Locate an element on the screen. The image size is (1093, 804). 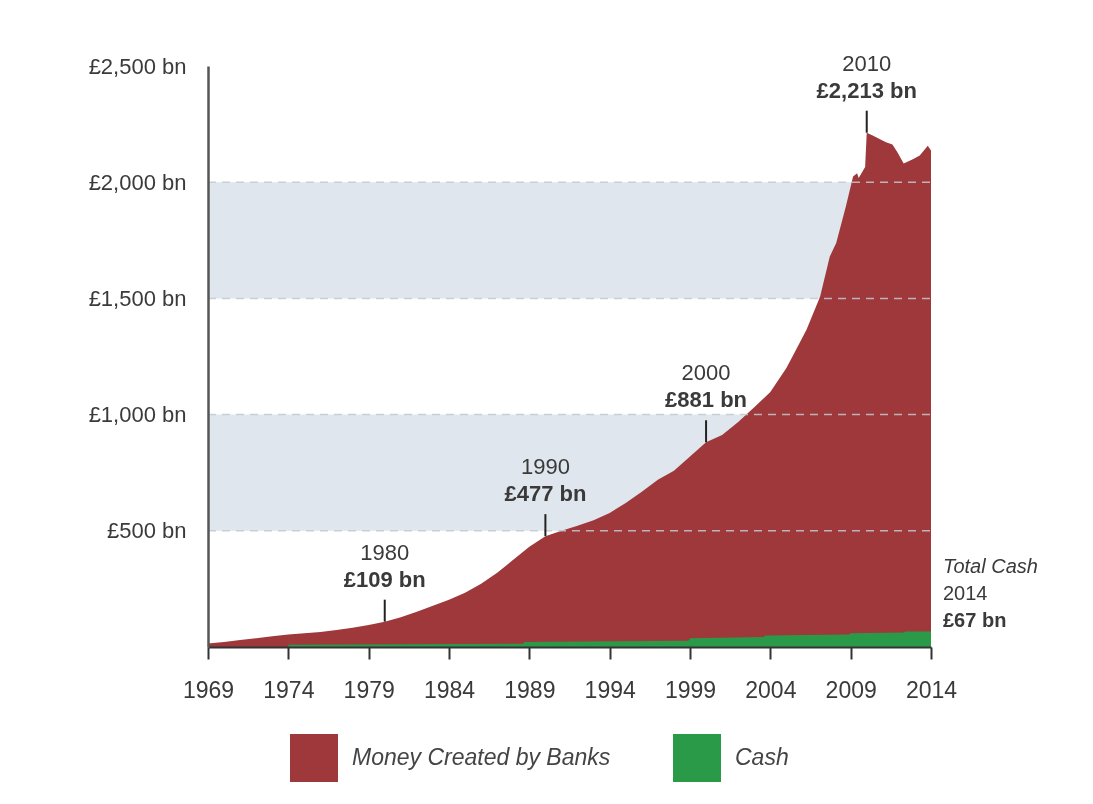
x-tick-label: 1989 is located at coordinates (530, 689).